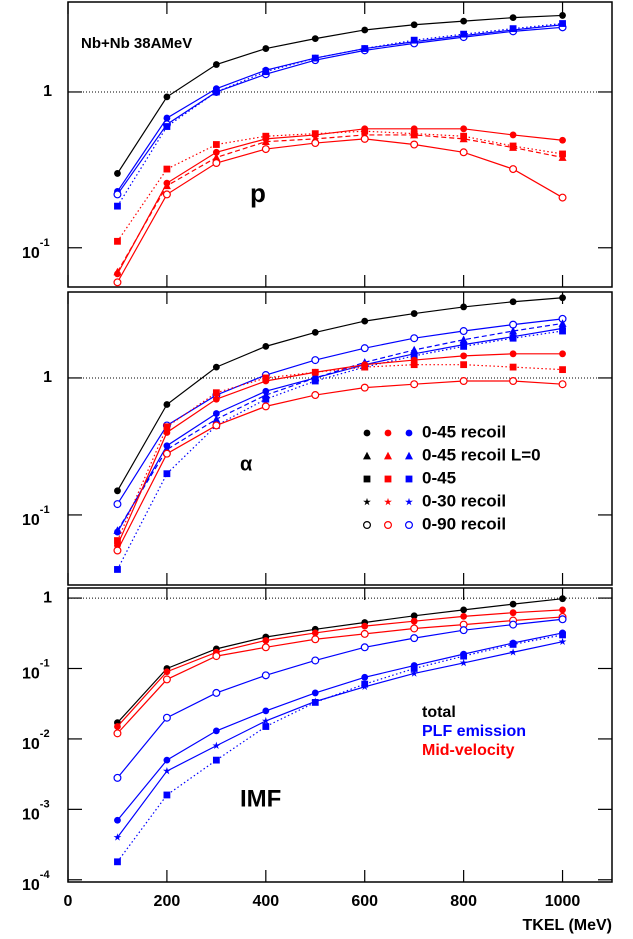 The width and height of the screenshot is (633, 939). What do you see at coordinates (474, 731) in the screenshot?
I see `legend-label: PLF emission` at bounding box center [474, 731].